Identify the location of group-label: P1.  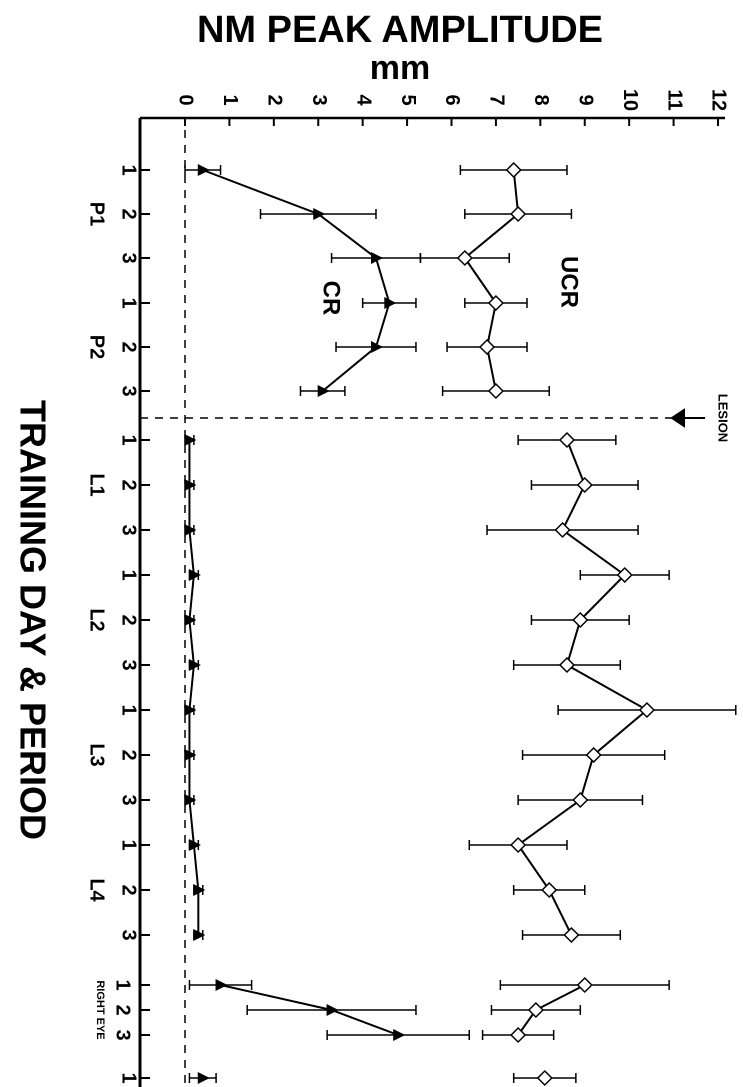
(97, 214).